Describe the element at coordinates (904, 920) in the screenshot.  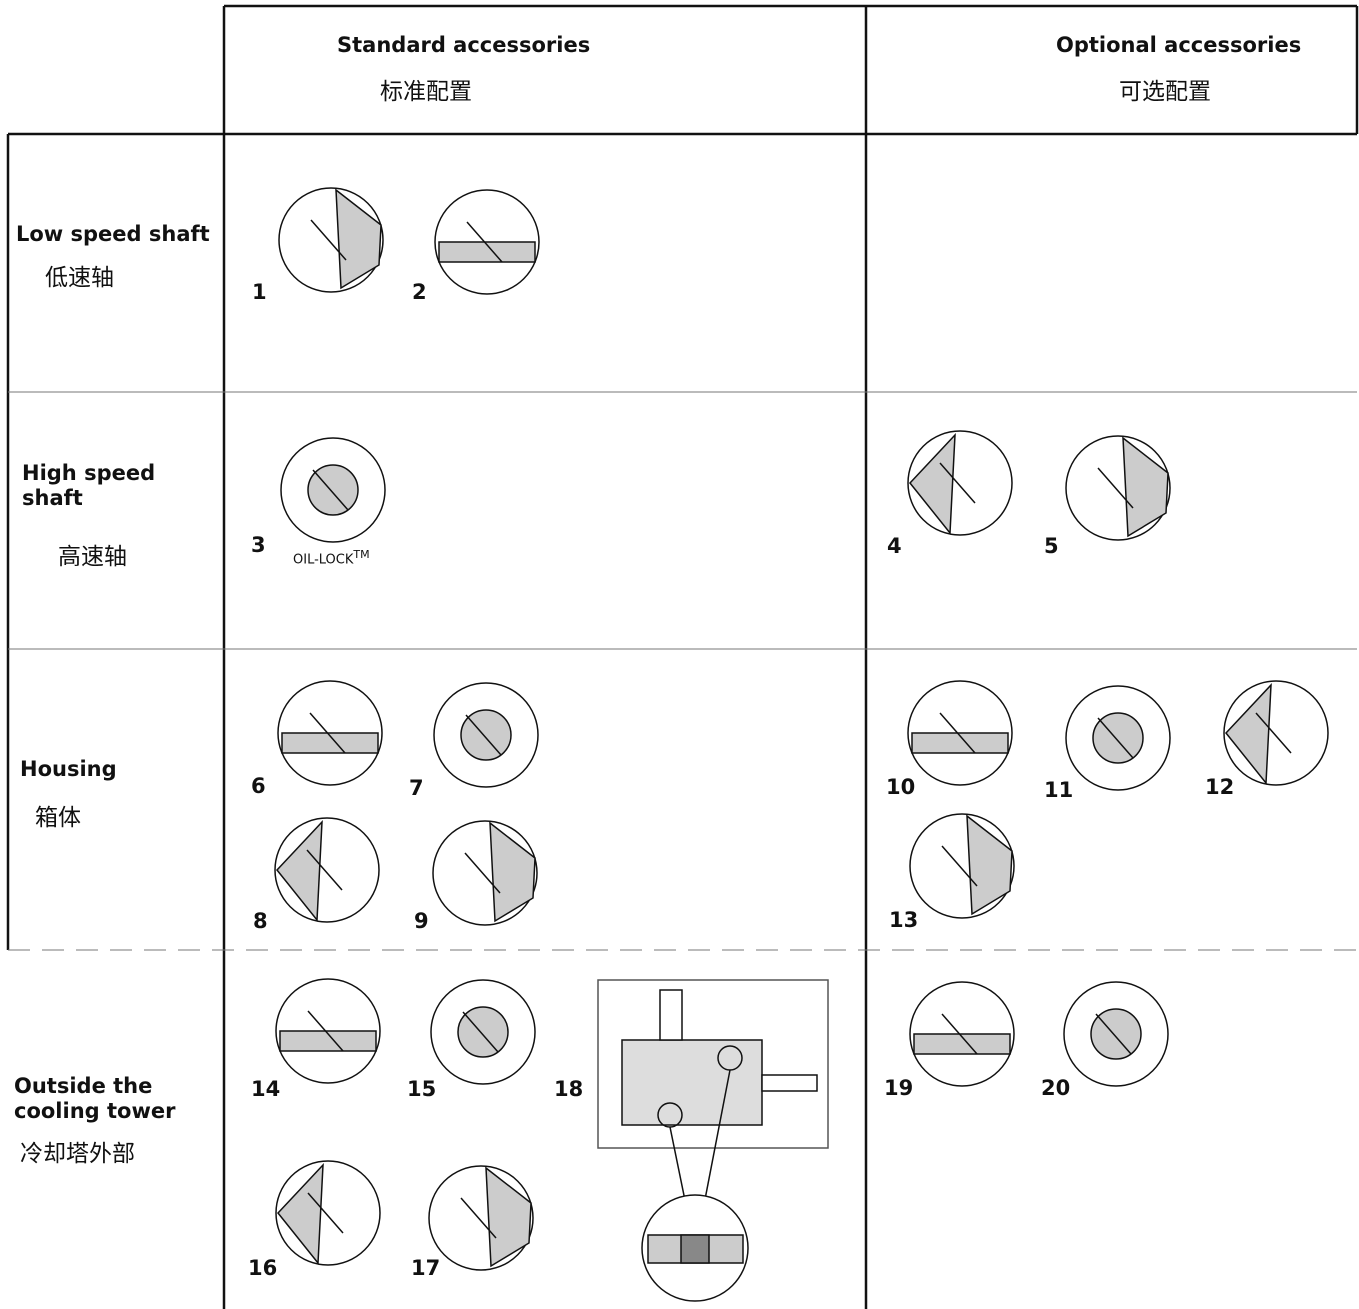
I see `item-number: 13` at that location.